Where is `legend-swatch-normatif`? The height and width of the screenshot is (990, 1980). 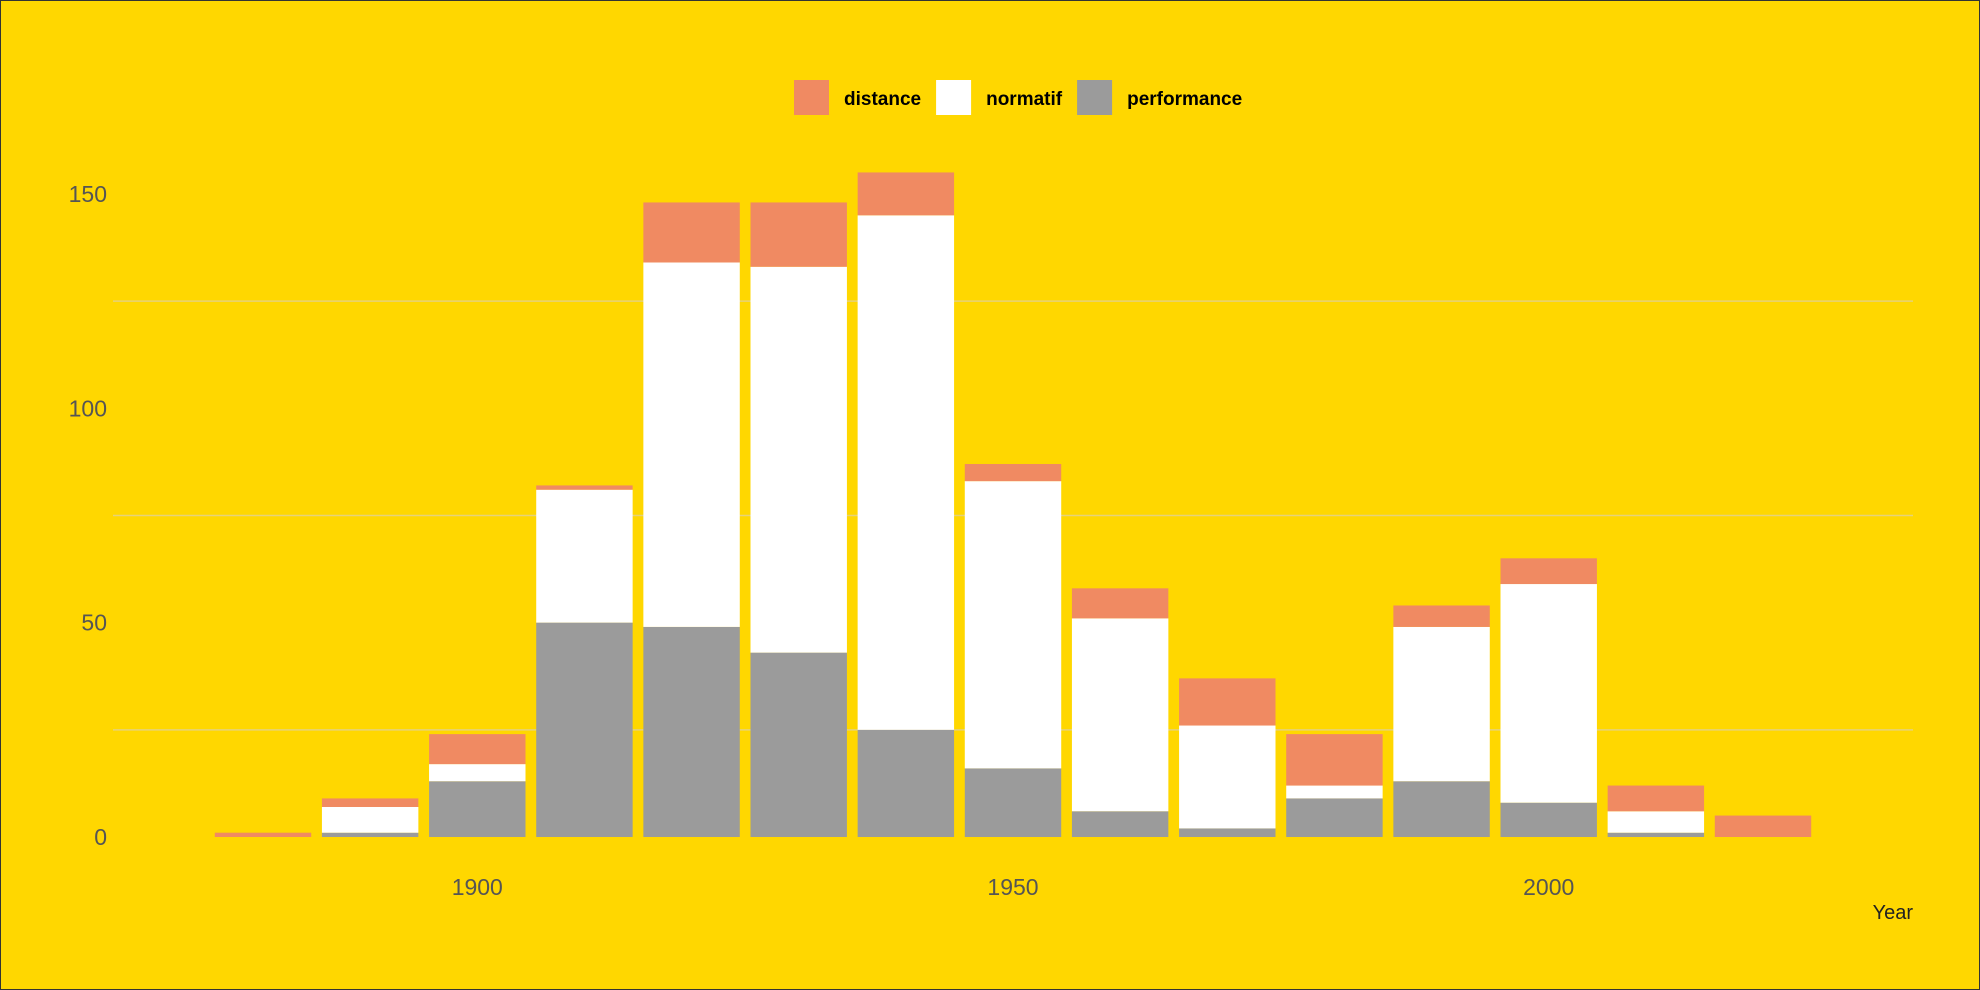
legend-swatch-normatif is located at coordinates (954, 97).